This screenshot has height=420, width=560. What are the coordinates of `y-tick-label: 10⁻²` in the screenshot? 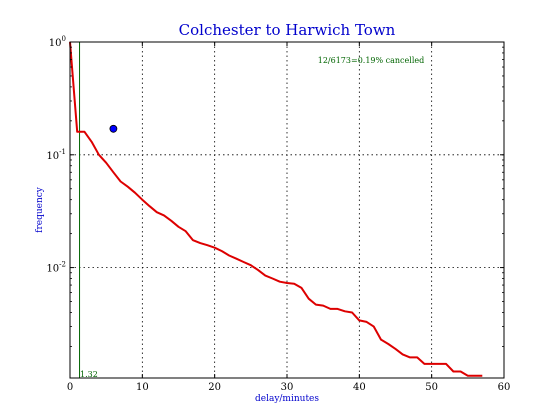 It's located at (56, 268).